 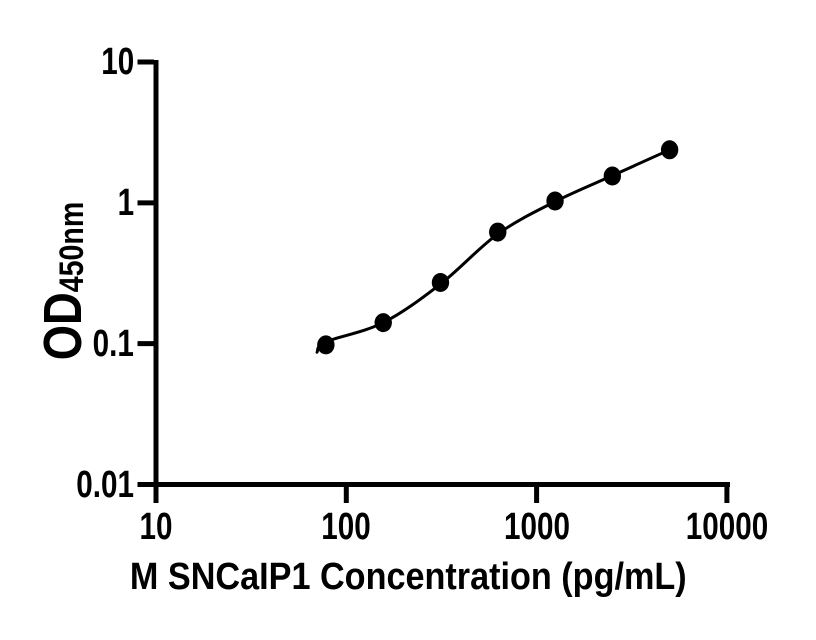 I want to click on x-axis-title-text: M SNCaIP1 Concentration (pg/mL), so click(x=408, y=577).